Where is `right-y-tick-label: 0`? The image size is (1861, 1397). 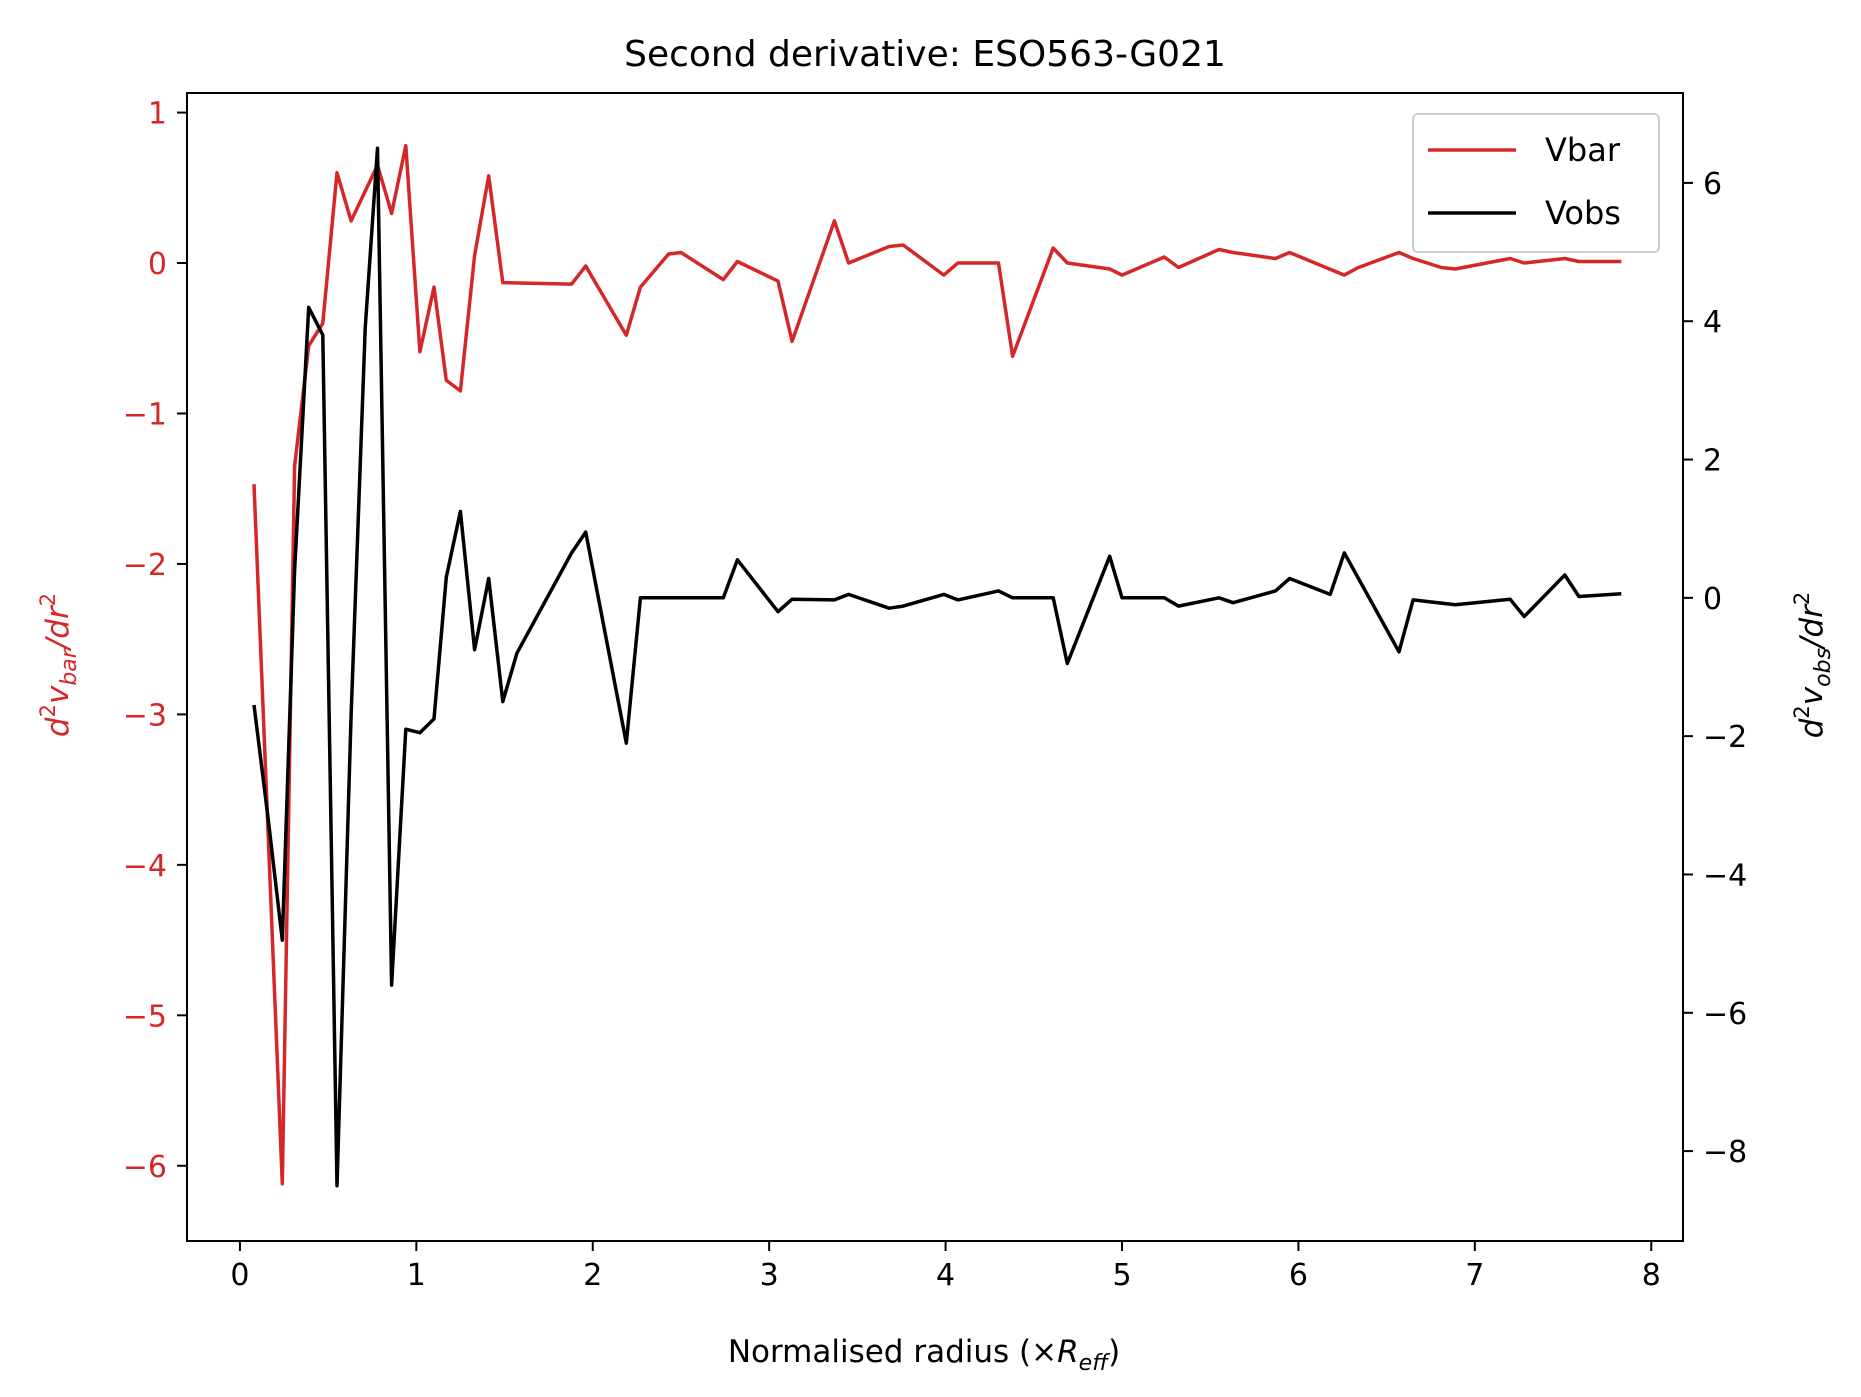
right-y-tick-label: 0 is located at coordinates (1712, 599).